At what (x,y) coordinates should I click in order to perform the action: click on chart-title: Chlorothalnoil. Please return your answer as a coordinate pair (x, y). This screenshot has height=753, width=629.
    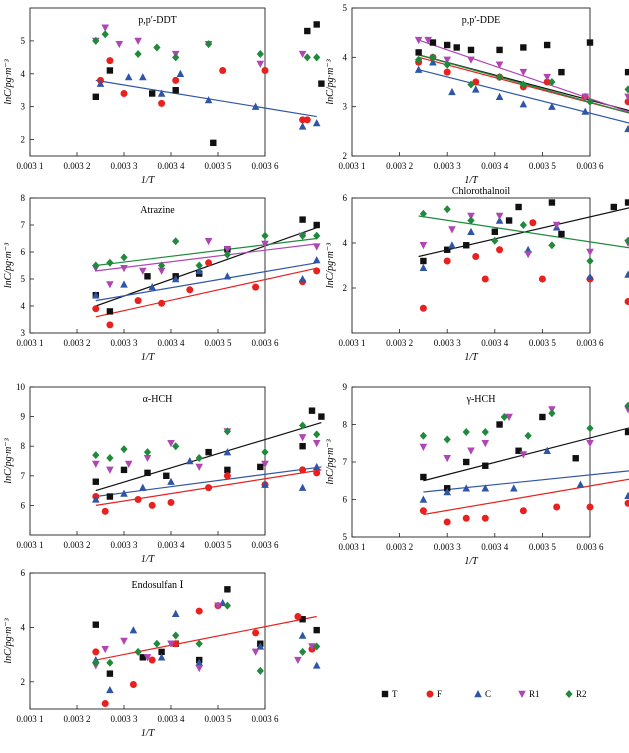
    Looking at the image, I should click on (481, 191).